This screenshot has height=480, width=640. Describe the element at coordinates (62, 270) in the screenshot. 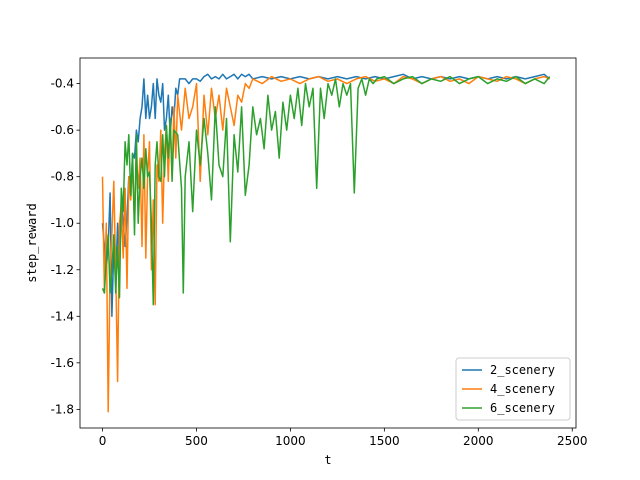

I see `y-tick-label: -1.2` at that location.